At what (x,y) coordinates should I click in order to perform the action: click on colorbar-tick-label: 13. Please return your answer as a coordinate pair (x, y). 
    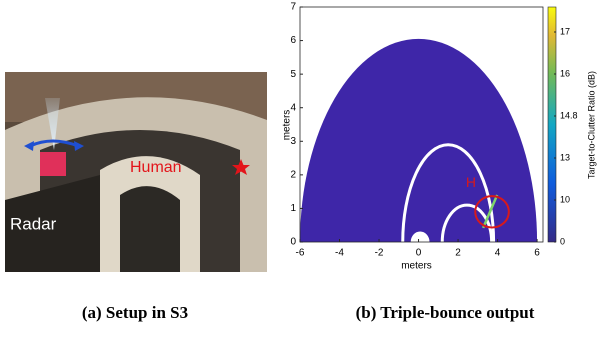
    Looking at the image, I should click on (565, 157).